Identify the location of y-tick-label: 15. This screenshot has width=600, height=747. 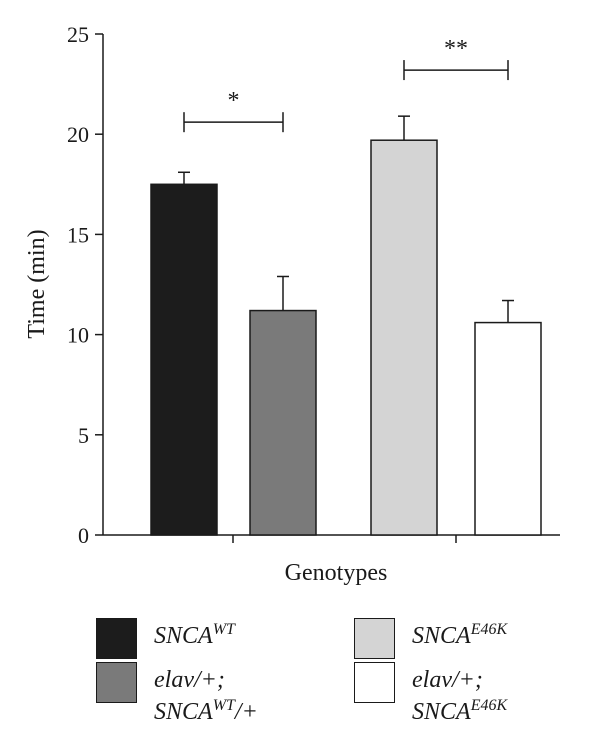
(78, 234).